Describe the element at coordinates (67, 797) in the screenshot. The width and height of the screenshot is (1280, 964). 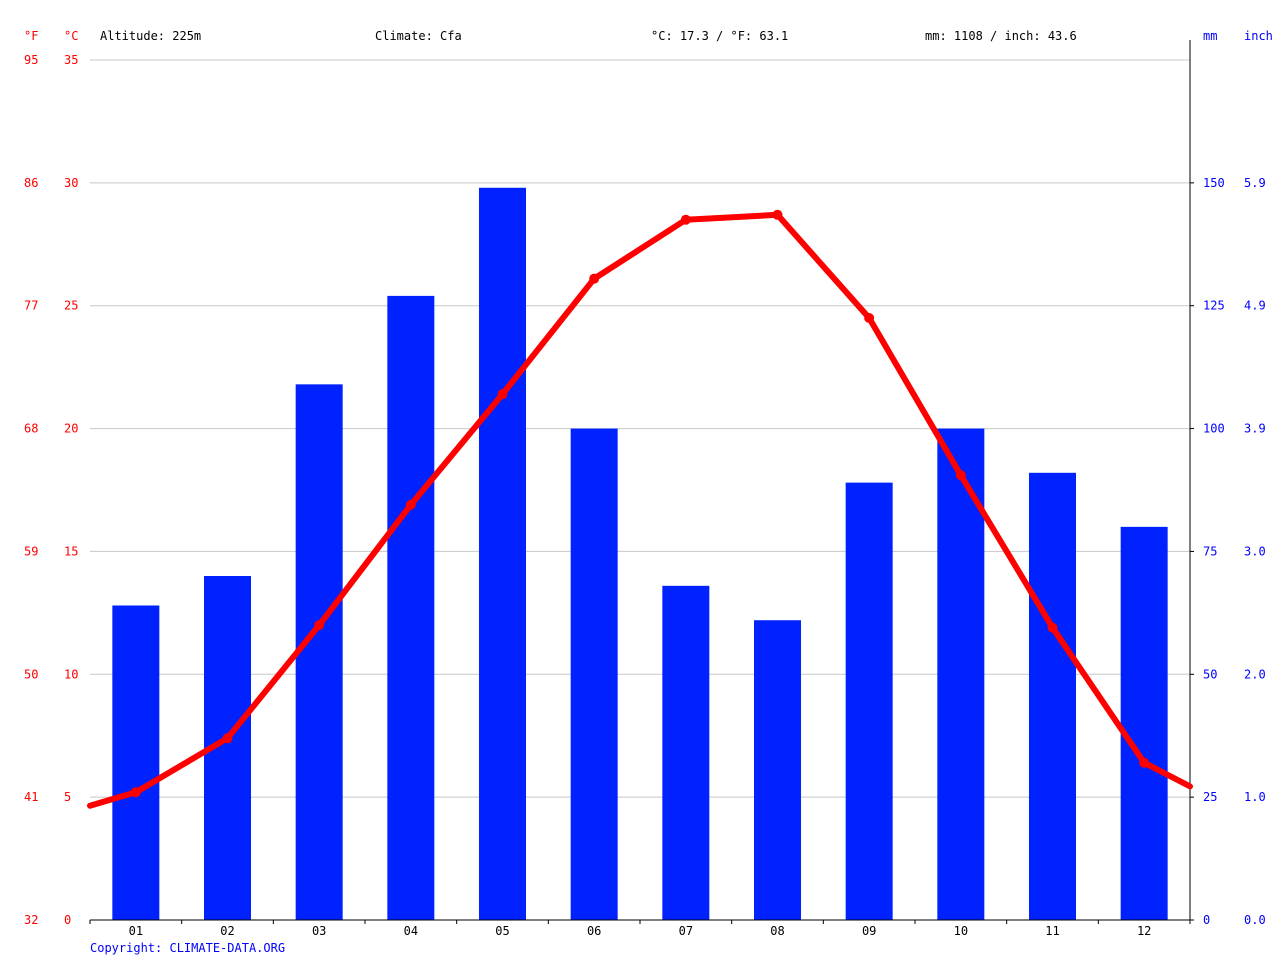
I see `celsius-tick-label: 5` at that location.